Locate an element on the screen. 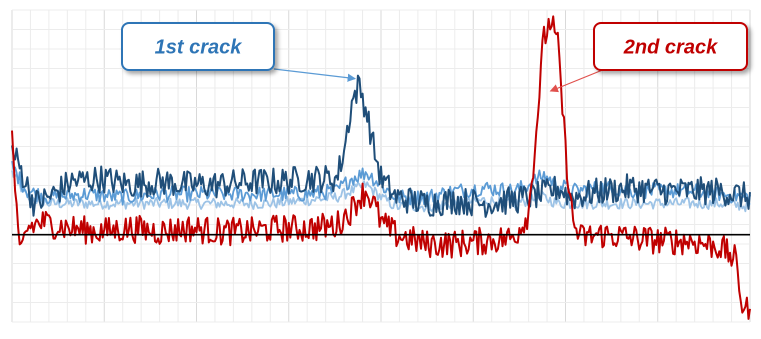  callout-label: 1st crack is located at coordinates (199, 48).